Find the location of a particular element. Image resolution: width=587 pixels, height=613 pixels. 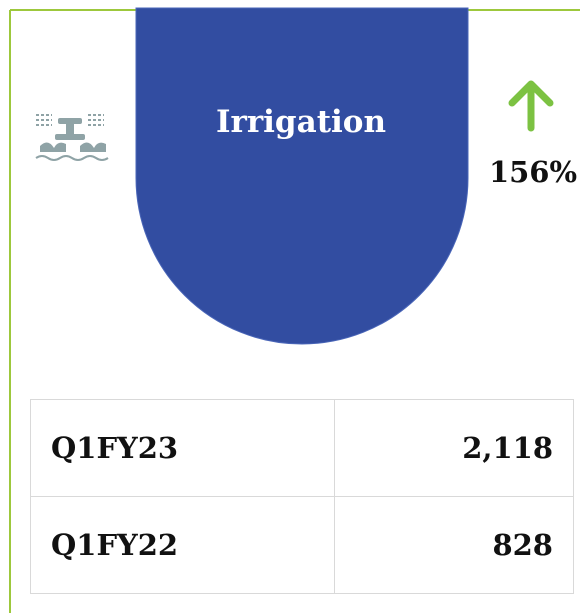

table-row: Q1FY23 2,118 is located at coordinates (301, 448).